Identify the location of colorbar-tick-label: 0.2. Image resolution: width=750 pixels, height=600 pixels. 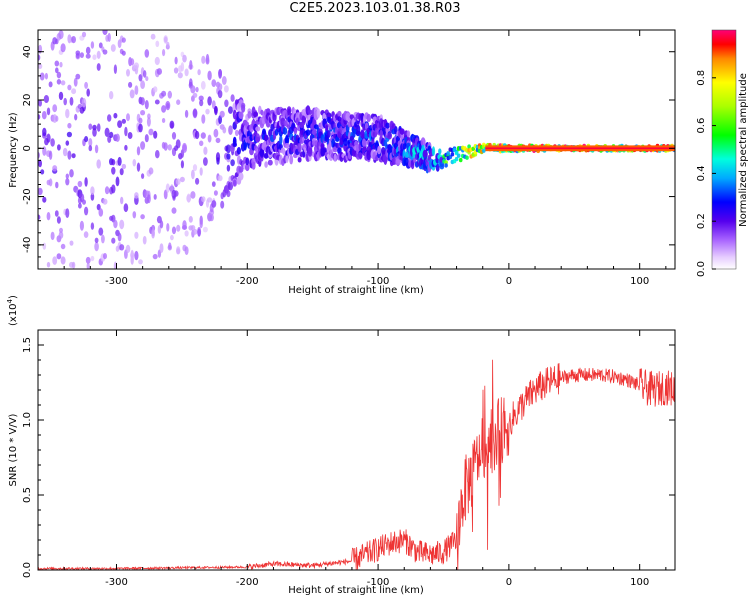
(701, 221).